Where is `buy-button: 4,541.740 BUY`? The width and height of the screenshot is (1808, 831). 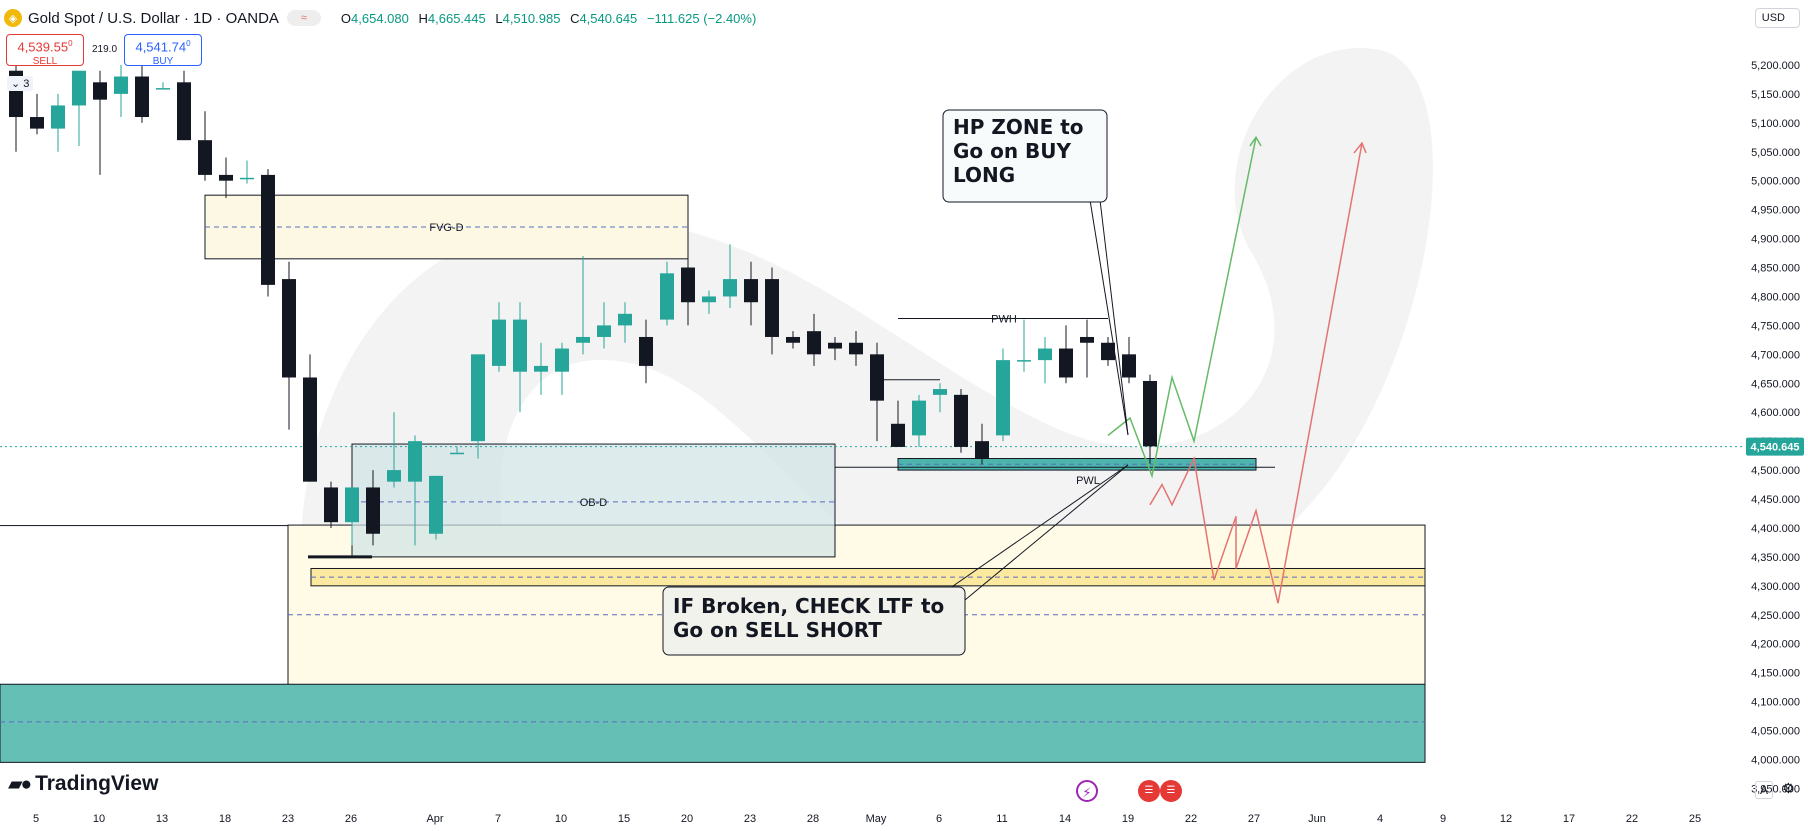
buy-button: 4,541.740 BUY is located at coordinates (163, 50).